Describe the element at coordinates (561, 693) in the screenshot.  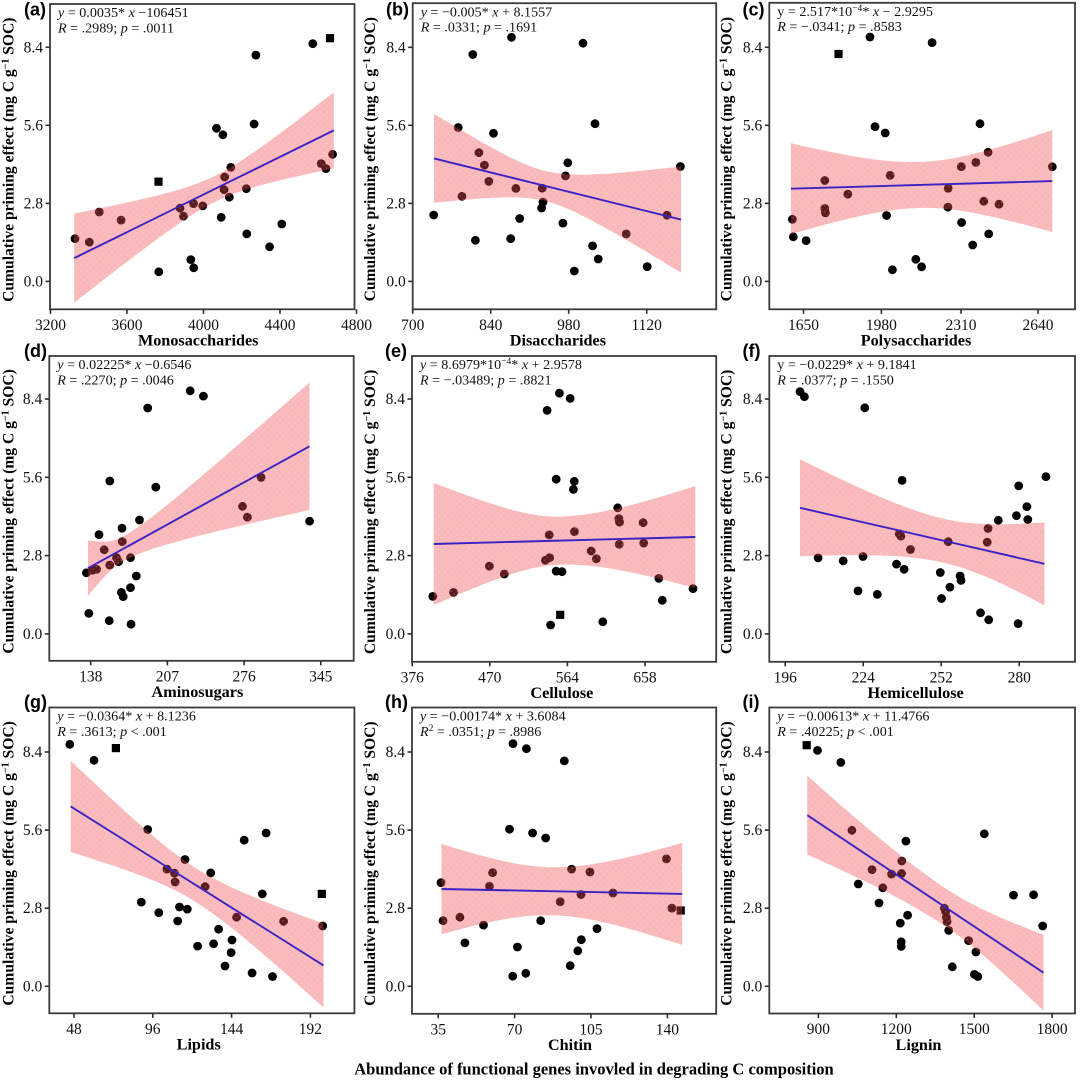
I see `svg-text: Cellulose` at that location.